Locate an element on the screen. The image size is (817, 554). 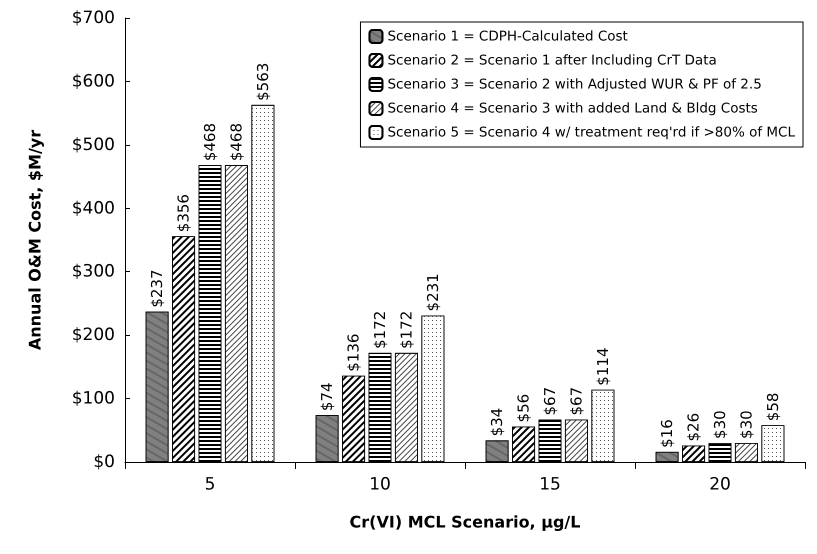
data-label: $231 is located at coordinates (433, 292).